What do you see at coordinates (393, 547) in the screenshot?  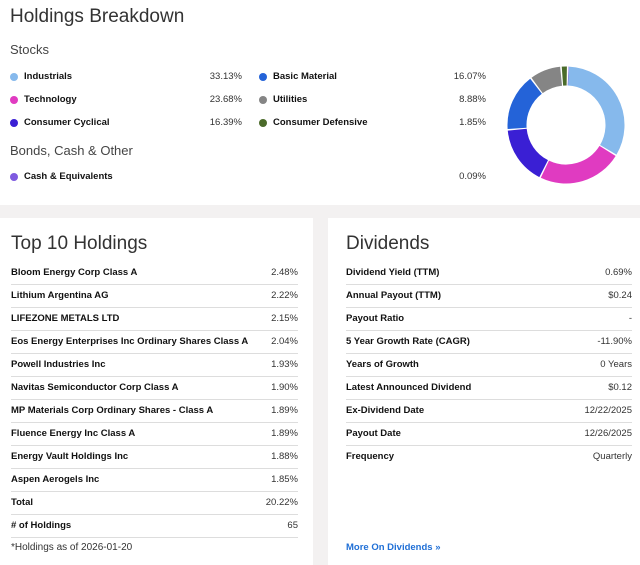 I see `more-on-dividends-link: More On Dividends »` at bounding box center [393, 547].